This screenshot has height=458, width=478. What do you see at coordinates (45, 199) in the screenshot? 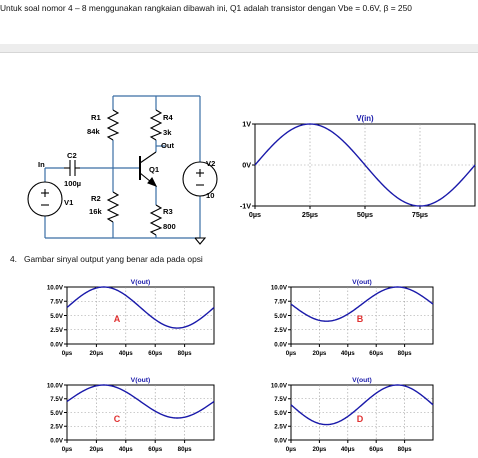
I see `v1-source` at bounding box center [45, 199].